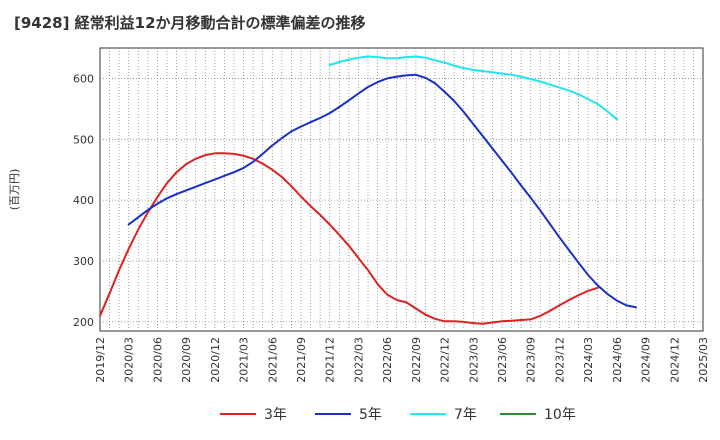 This screenshot has width=720, height=440. Describe the element at coordinates (416, 360) in the screenshot. I see `x-tick-label: 2022/09` at that location.